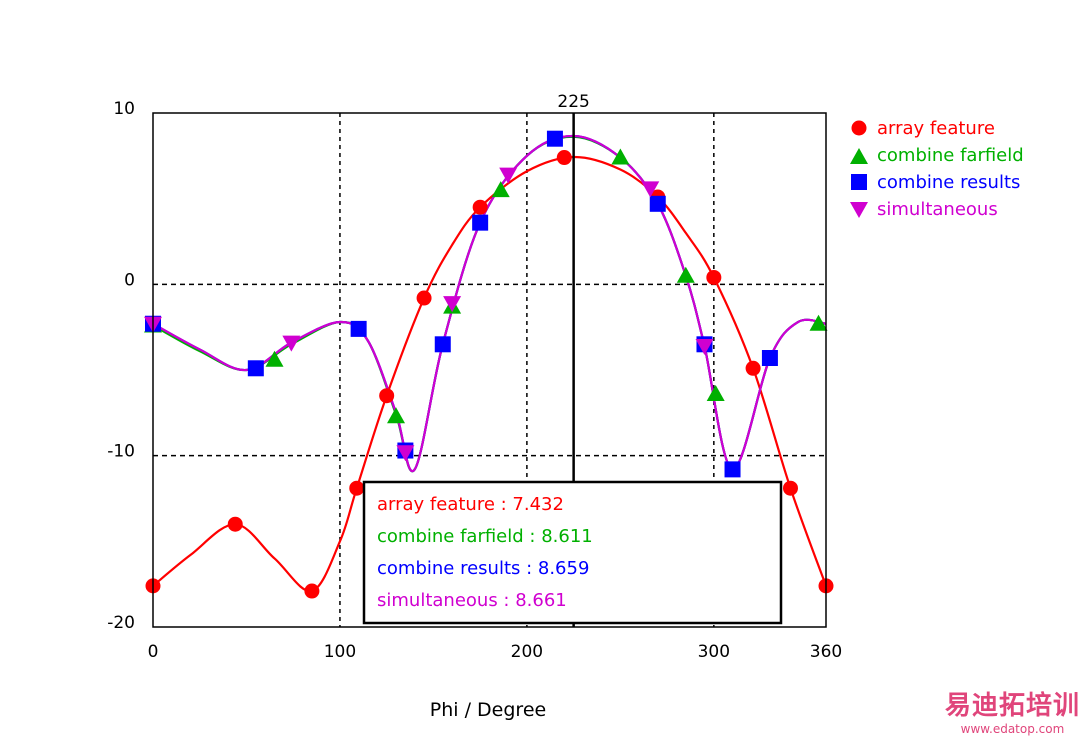 This screenshot has width=1086, height=740. Describe the element at coordinates (573, 102) in the screenshot. I see `cursor-label: 225` at that location.